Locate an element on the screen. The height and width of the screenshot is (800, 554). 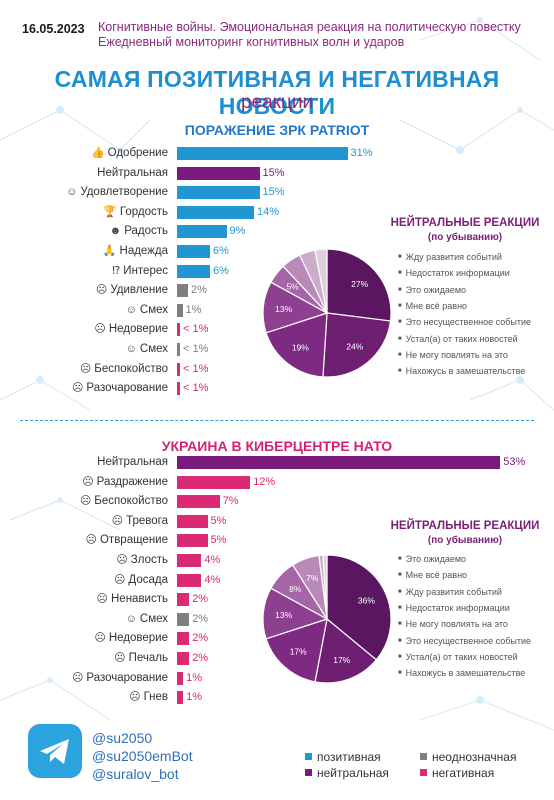
rage-icon: ☹ is located at coordinates (135, 697).